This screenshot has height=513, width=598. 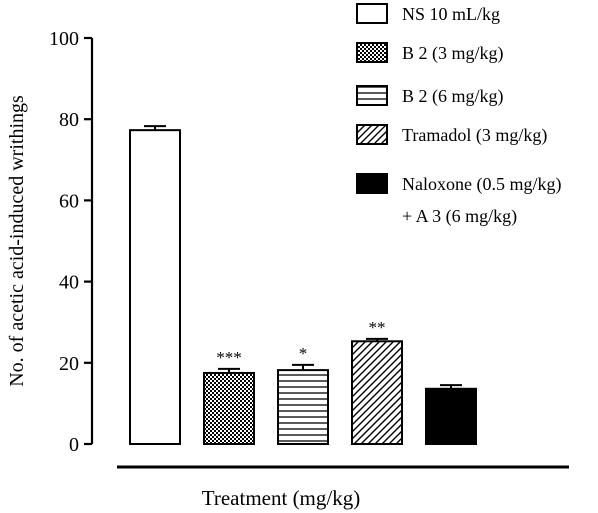 What do you see at coordinates (453, 53) in the screenshot?
I see `legend-label: B 2 (3 mg/kg)` at bounding box center [453, 53].